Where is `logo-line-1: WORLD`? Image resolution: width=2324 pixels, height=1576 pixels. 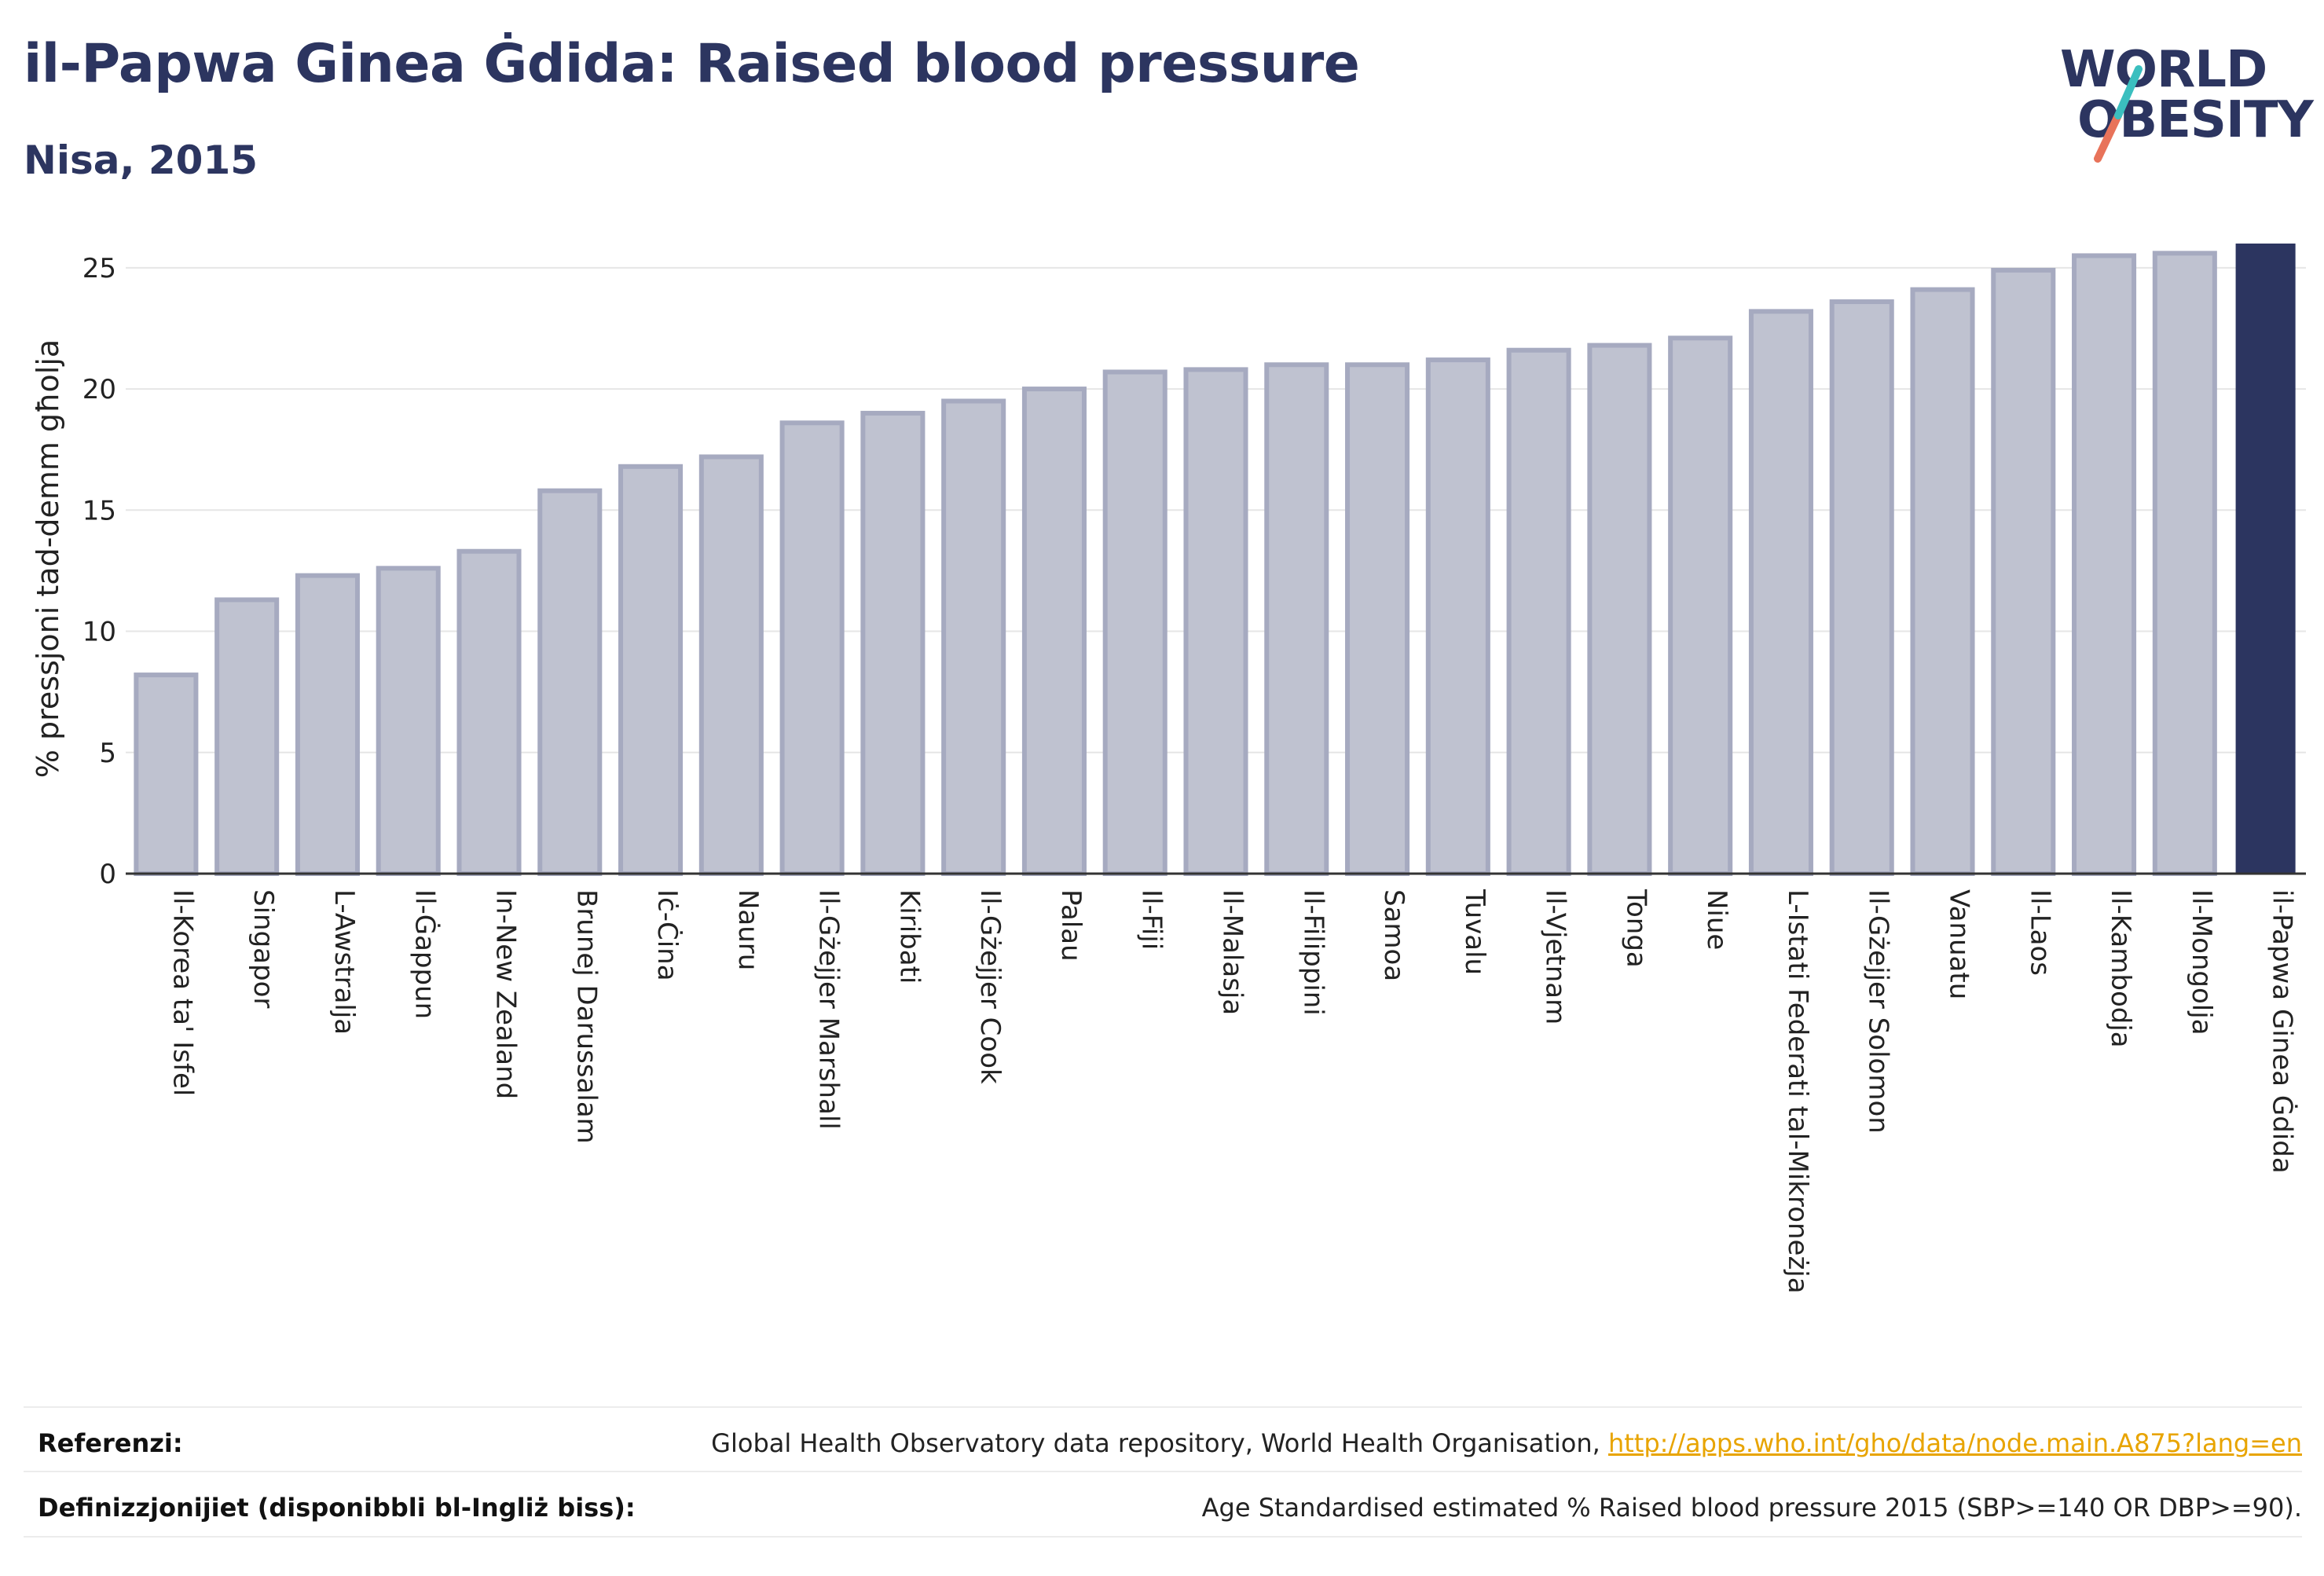 logo-line-1: WORLD is located at coordinates (2163, 70).